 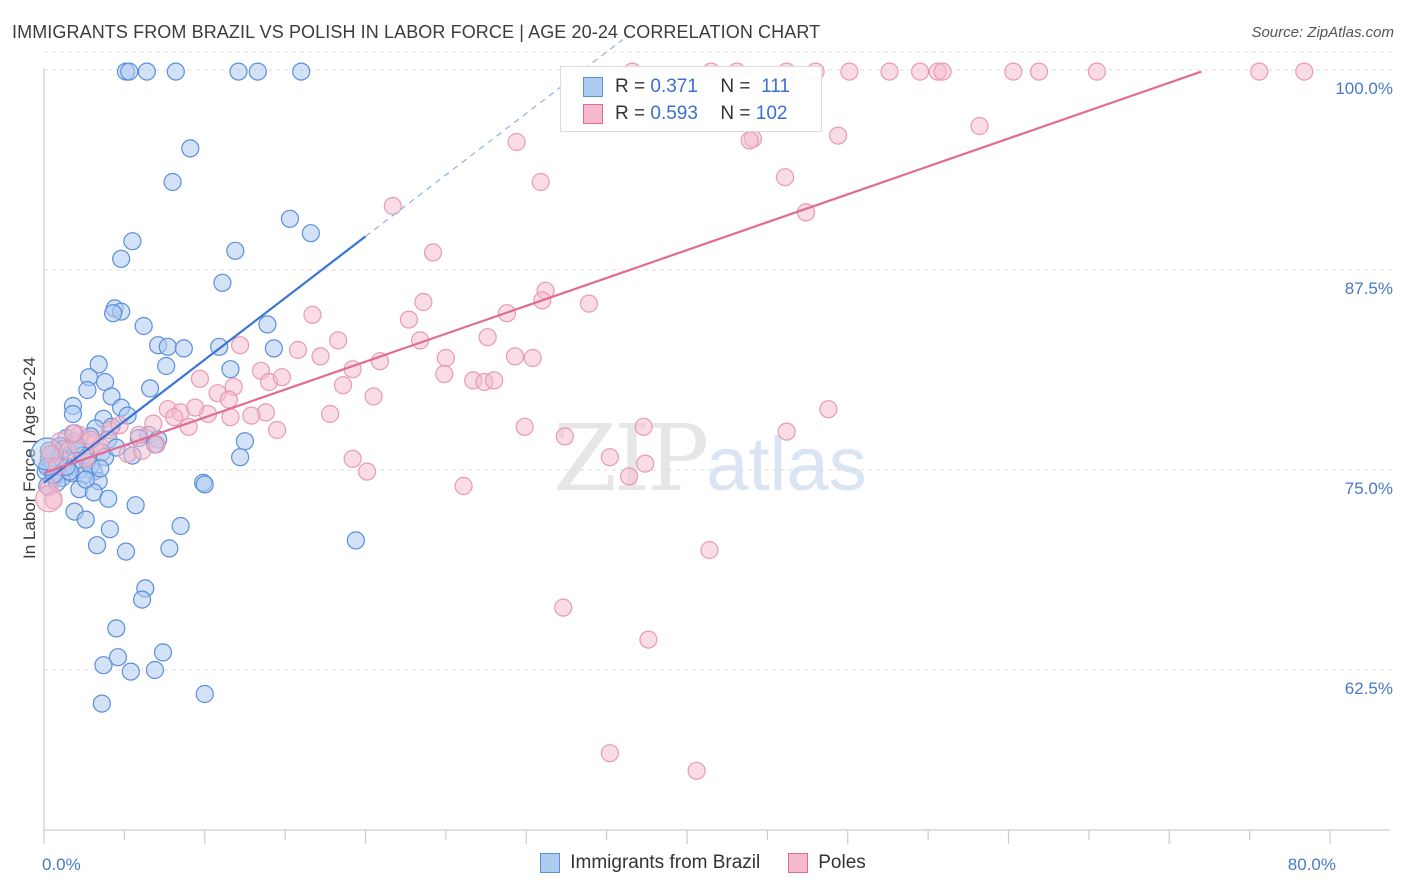 I want to click on x-tick-label: 80.0%, so click(x=1312, y=864).